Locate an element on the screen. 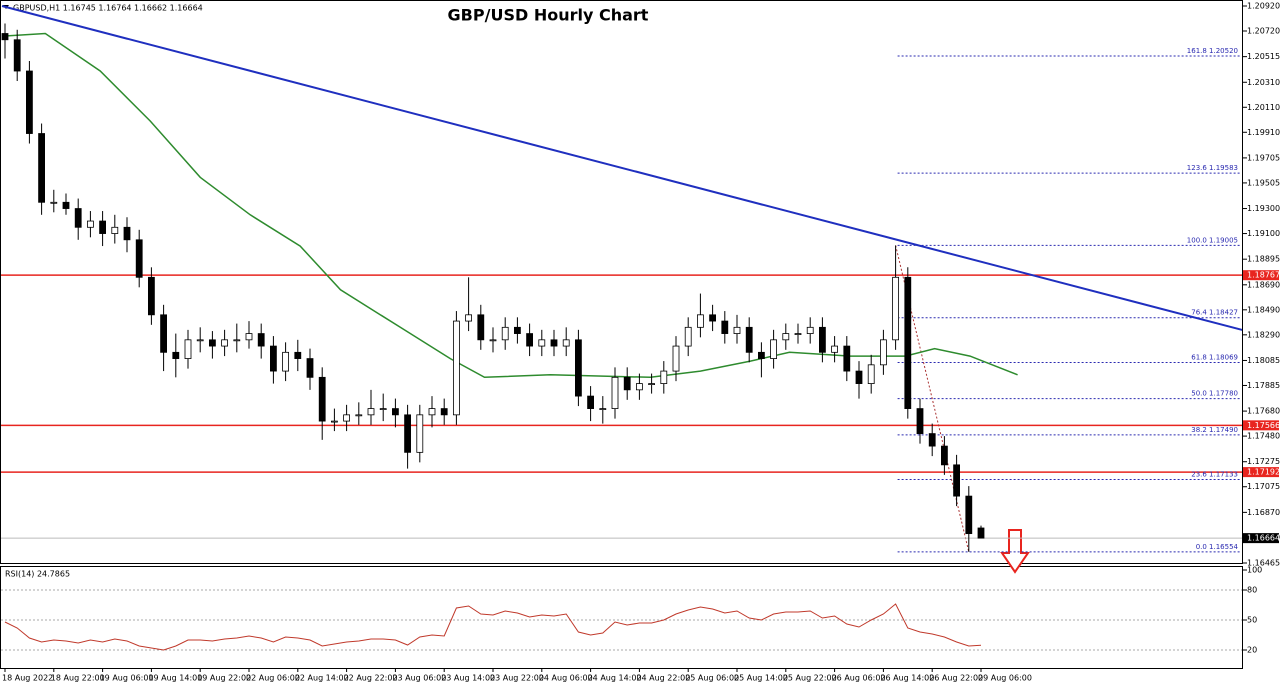  fib-label: 76.4 1.18427 is located at coordinates (1214, 313).